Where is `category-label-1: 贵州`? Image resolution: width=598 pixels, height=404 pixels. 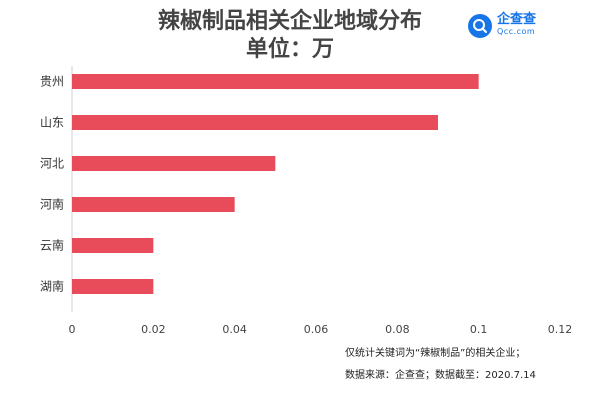 category-label-1: 贵州 is located at coordinates (52, 82).